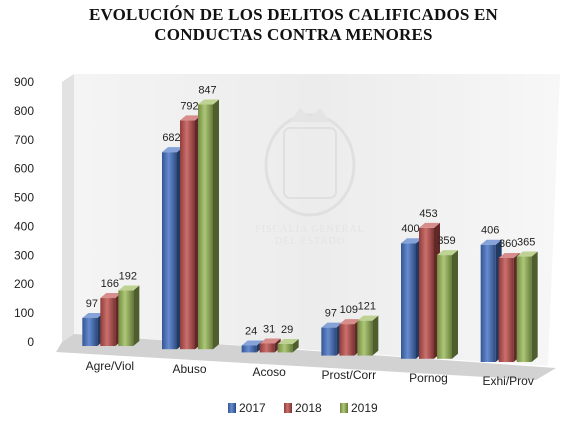 This screenshot has width=587, height=436. What do you see at coordinates (310, 115) in the screenshot?
I see `watermark-crown-icon` at bounding box center [310, 115].